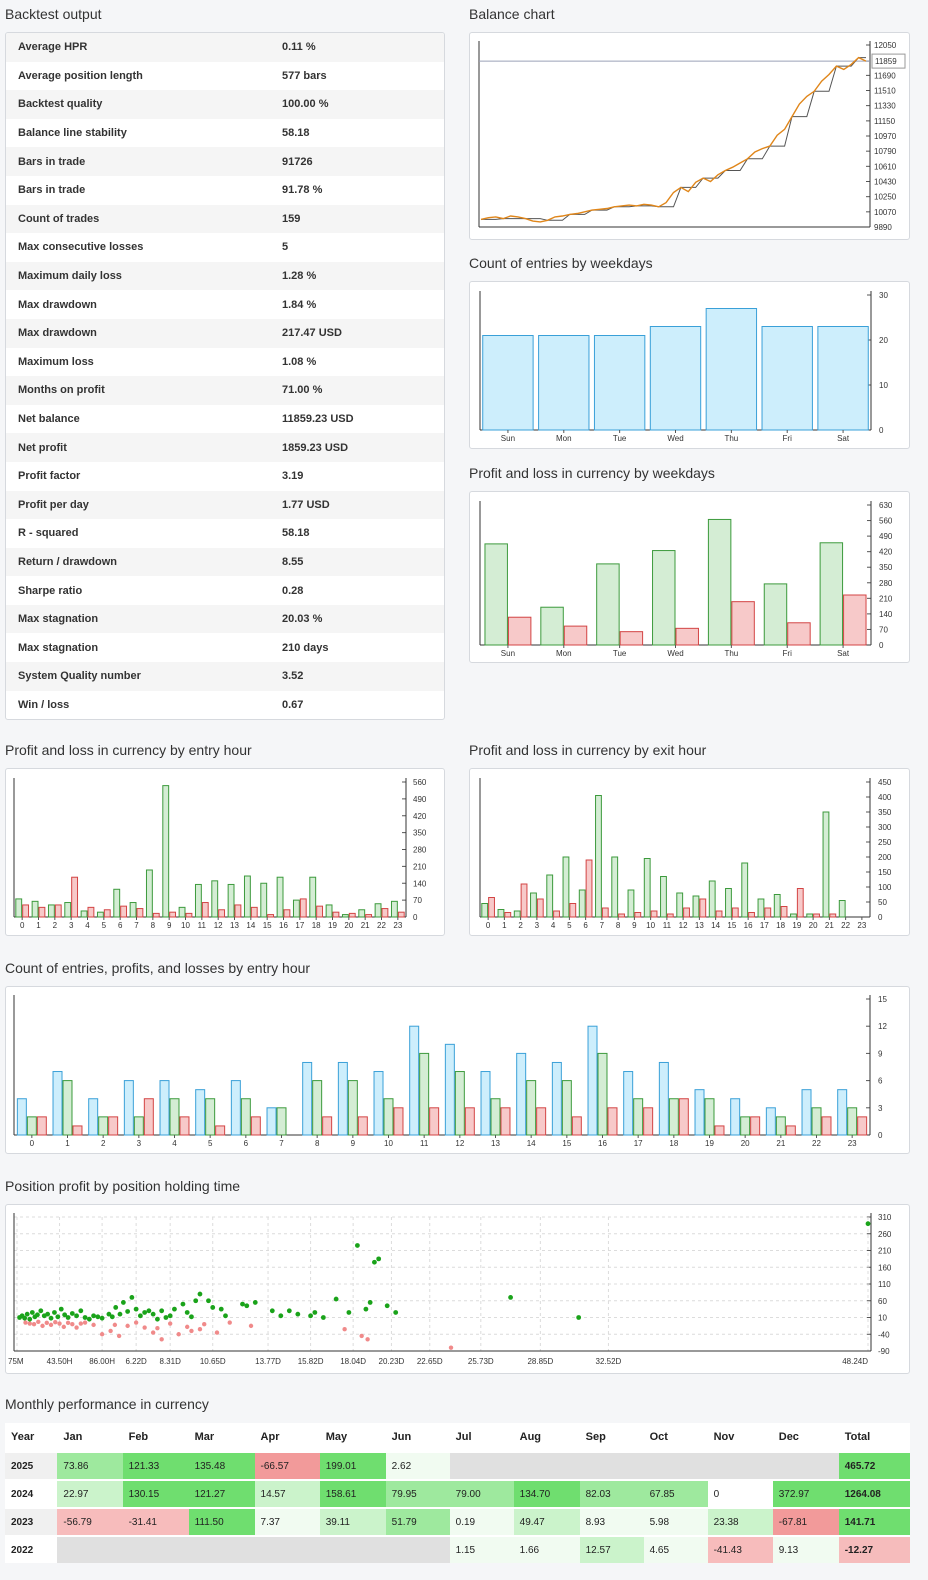  Describe the element at coordinates (481, 1549) in the screenshot. I see `month-cell: 1.15` at that location.